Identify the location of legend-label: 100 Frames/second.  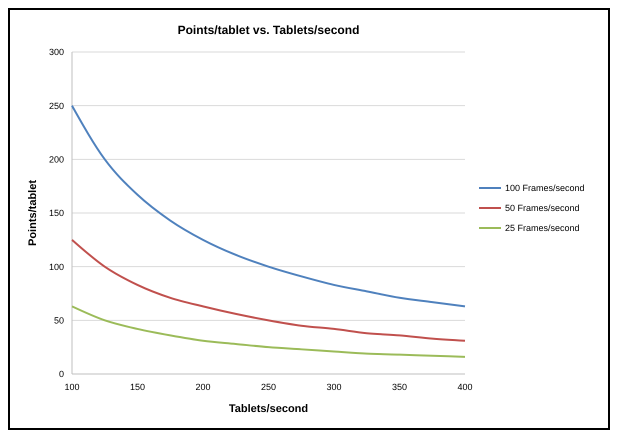
(545, 188).